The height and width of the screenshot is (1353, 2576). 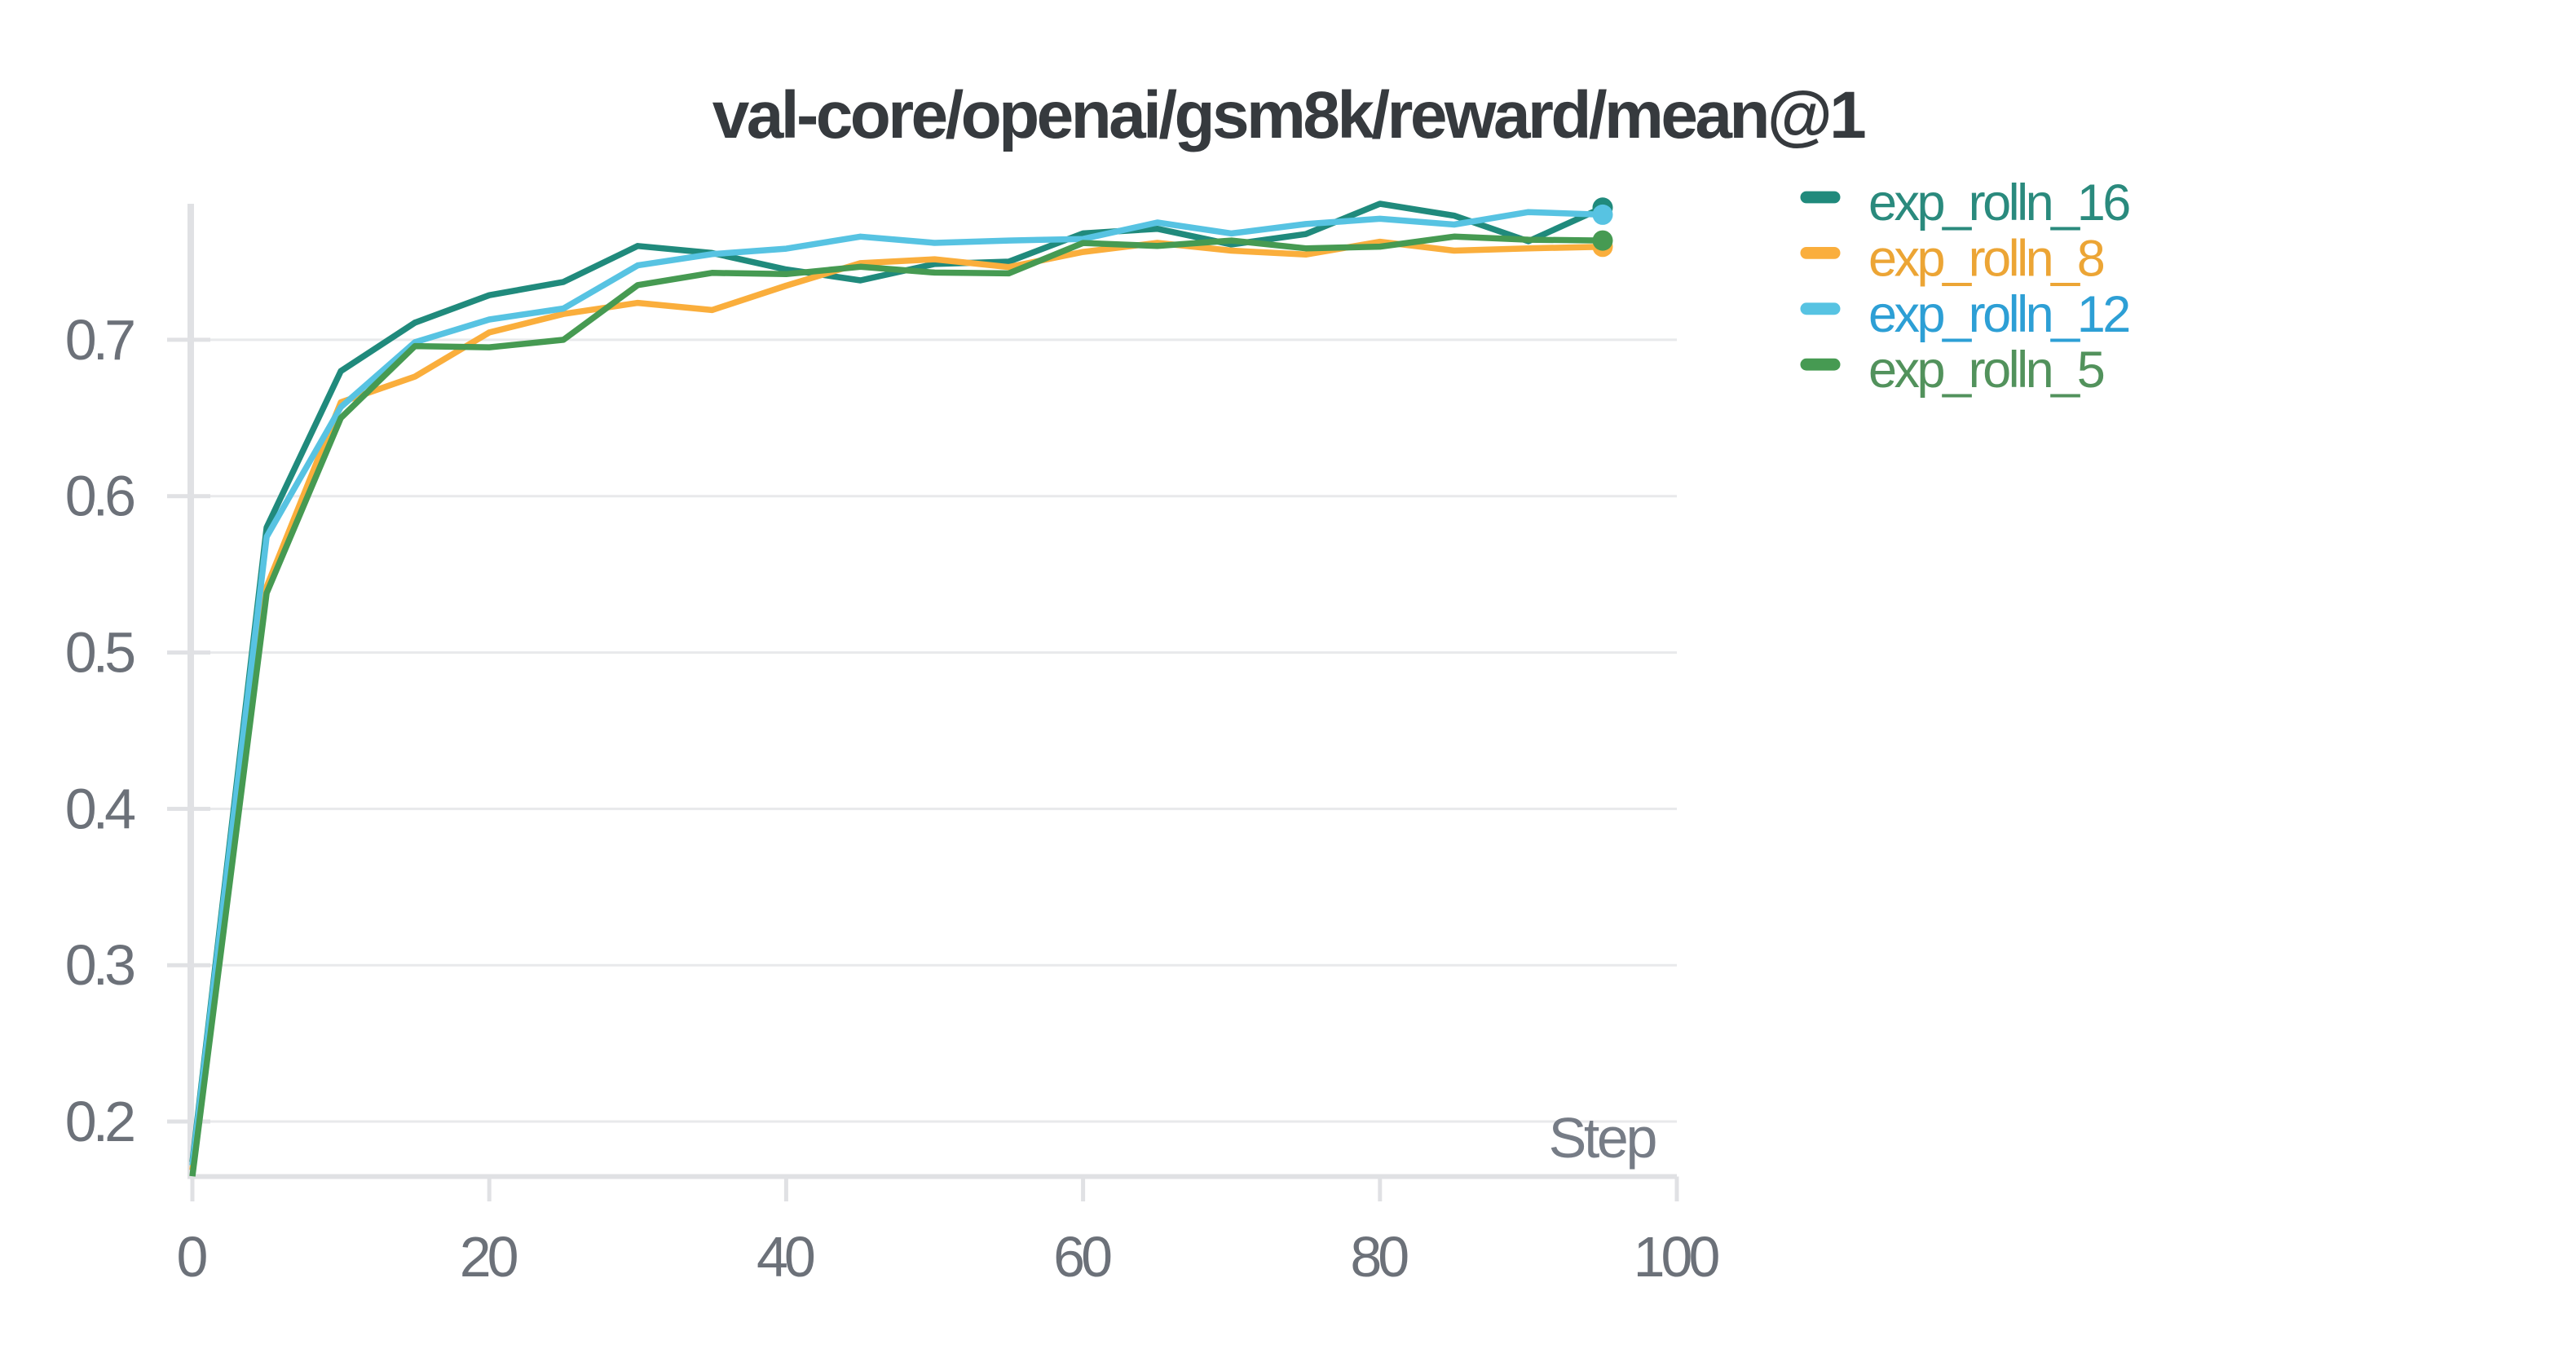 What do you see at coordinates (100, 808) in the screenshot?
I see `svg-text: 0.4` at bounding box center [100, 808].